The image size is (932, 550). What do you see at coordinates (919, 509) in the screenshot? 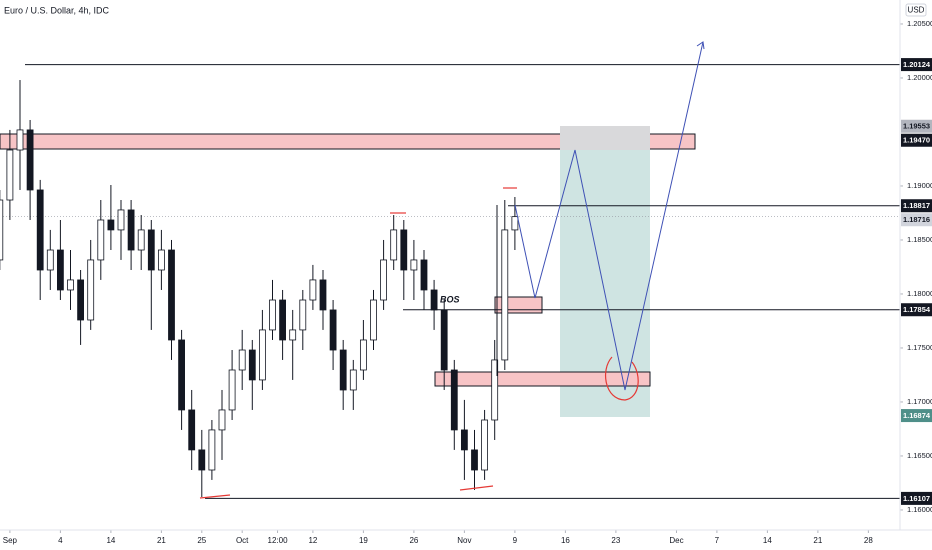
I see `y-tick-label: 1.16000` at bounding box center [919, 509].